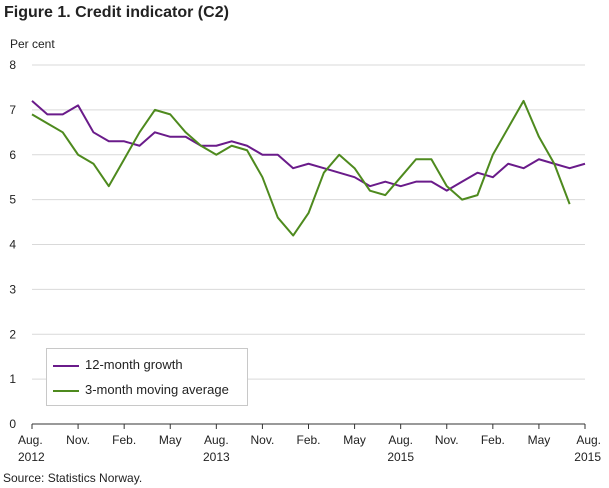 This screenshot has width=609, height=488. I want to click on y-axis-label: Per cent, so click(32, 44).